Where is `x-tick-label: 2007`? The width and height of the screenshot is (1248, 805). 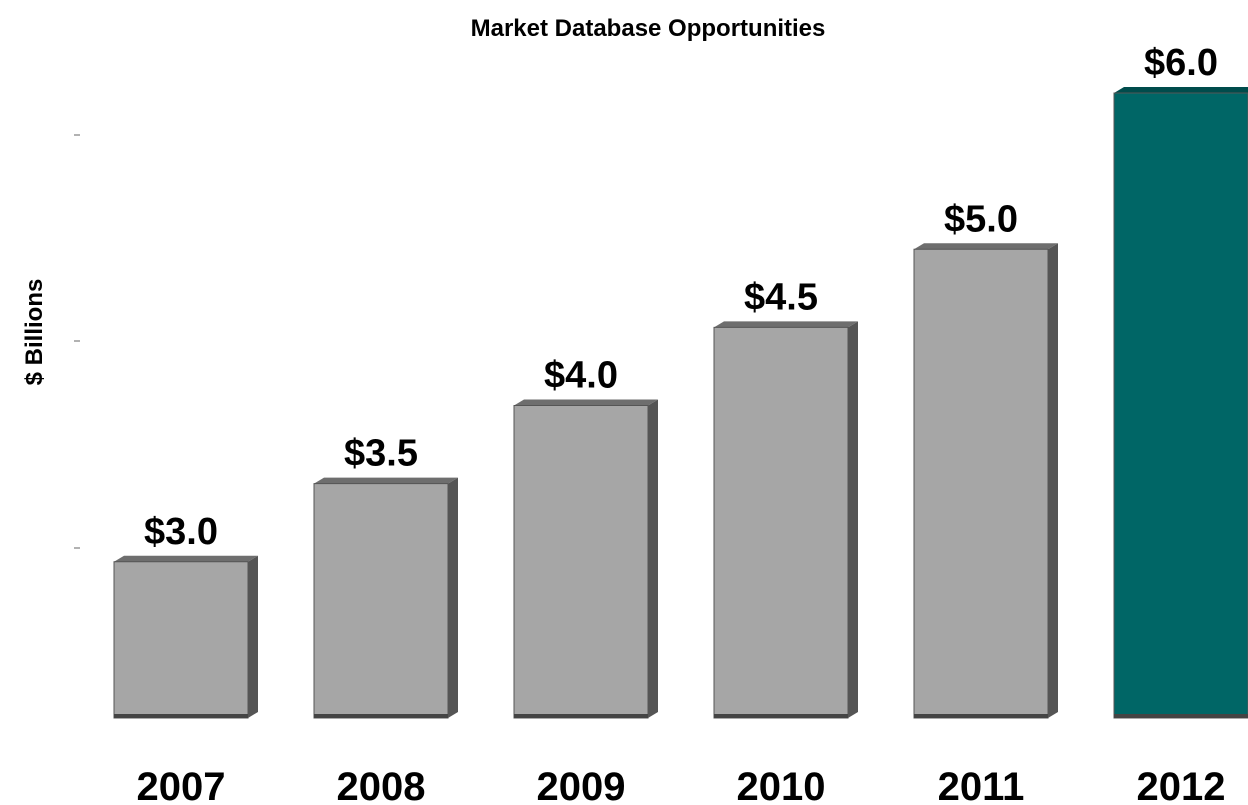
x-tick-label: 2007 is located at coordinates (181, 785).